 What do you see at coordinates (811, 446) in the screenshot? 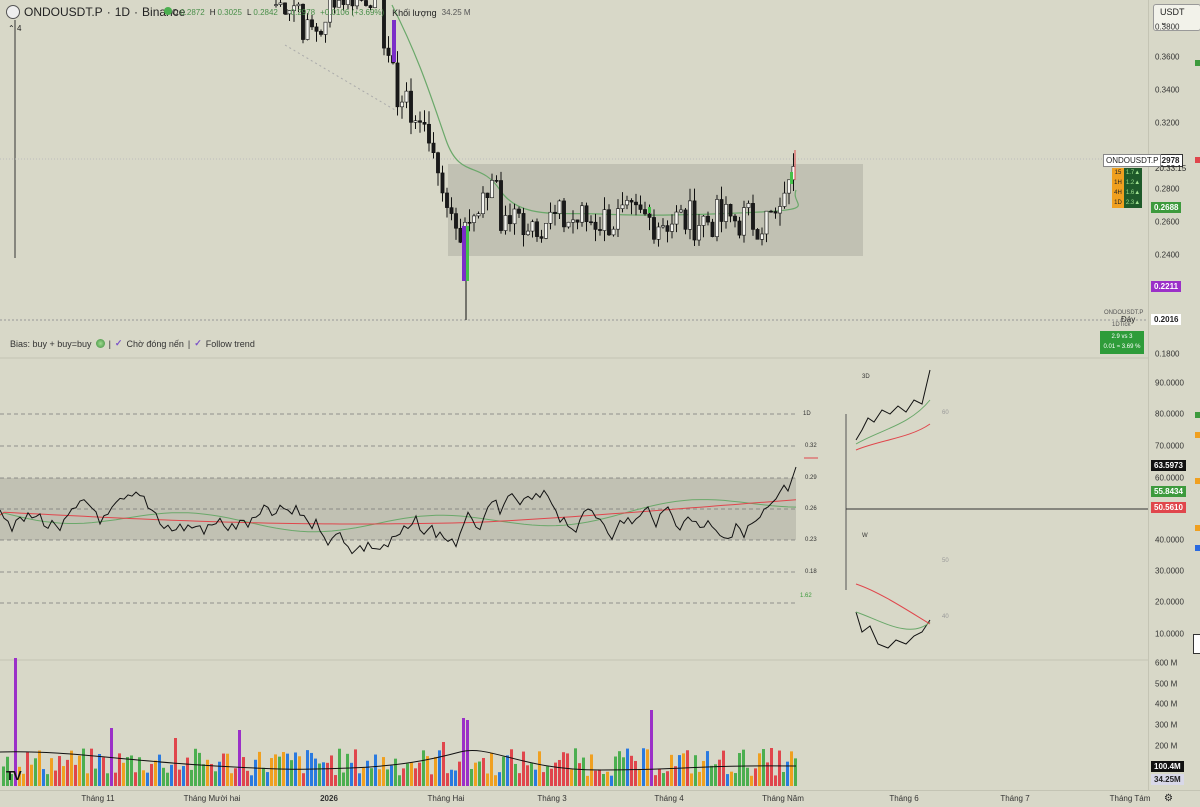
I see `osc-label-032: 0.32` at bounding box center [811, 446].